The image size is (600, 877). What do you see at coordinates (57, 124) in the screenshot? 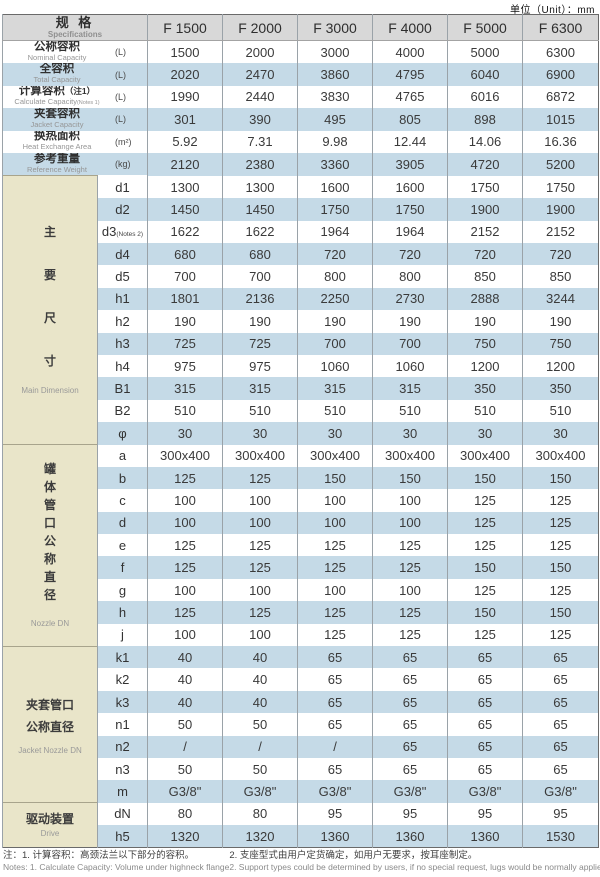
I see `row-label-en: Jacket Capacity` at bounding box center [57, 124].